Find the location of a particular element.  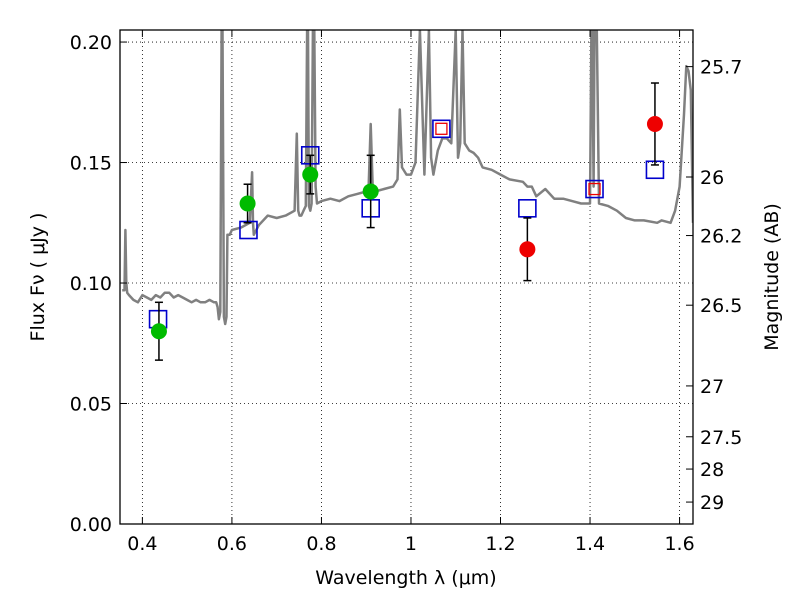

x-tick-label: 0.4 is located at coordinates (142, 544).